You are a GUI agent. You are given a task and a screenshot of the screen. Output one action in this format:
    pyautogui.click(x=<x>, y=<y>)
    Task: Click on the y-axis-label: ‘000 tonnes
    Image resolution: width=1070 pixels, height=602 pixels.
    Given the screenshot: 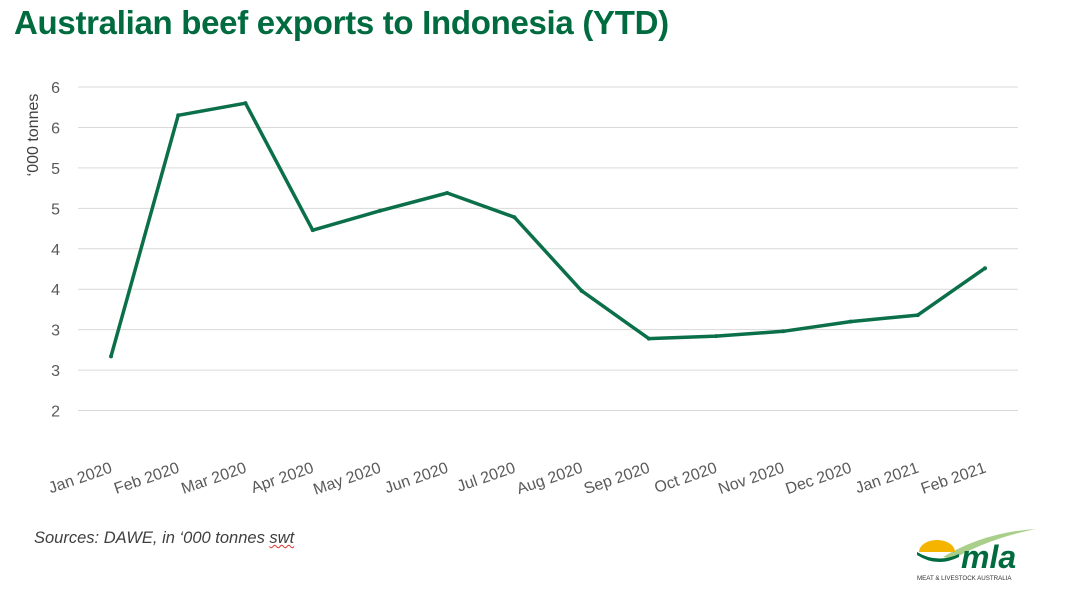 What is the action you would take?
    pyautogui.click(x=33, y=135)
    